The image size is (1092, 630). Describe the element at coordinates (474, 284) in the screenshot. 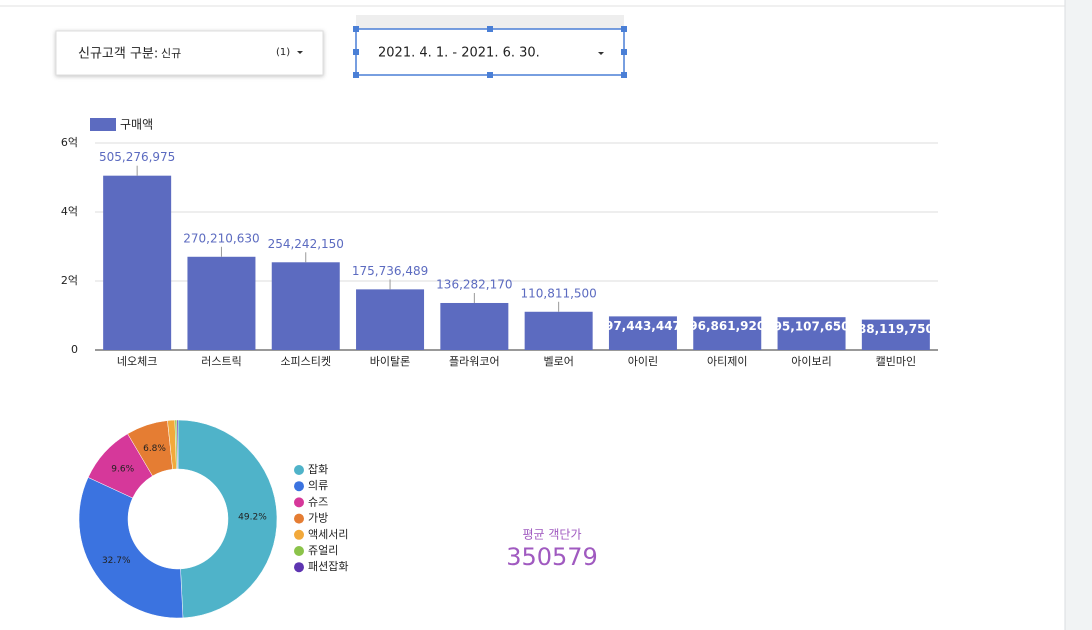

I see `data-label: 136,282,170` at that location.